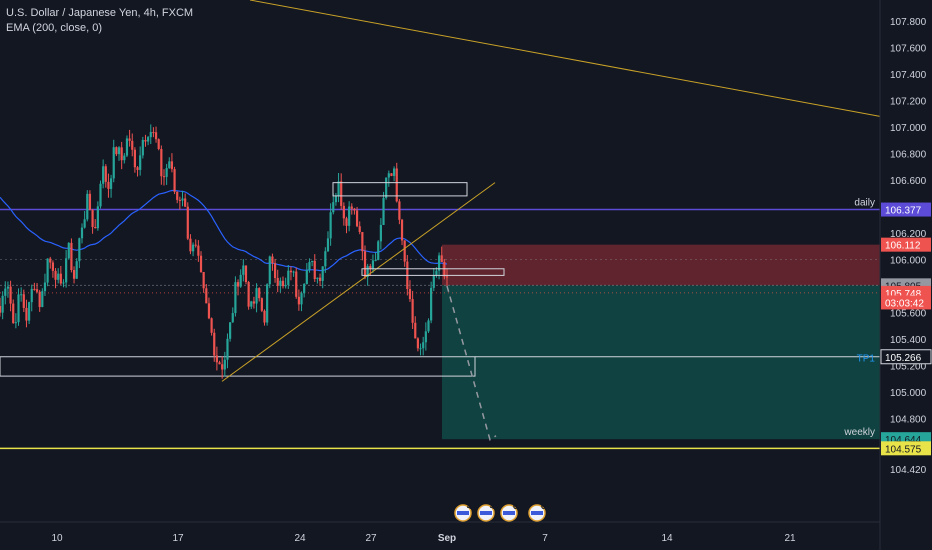 The width and height of the screenshot is (932, 550). What do you see at coordinates (100, 13) in the screenshot?
I see `symbol-title: U.S. Dollar / Japanese Yen, 4h, FXCM` at bounding box center [100, 13].